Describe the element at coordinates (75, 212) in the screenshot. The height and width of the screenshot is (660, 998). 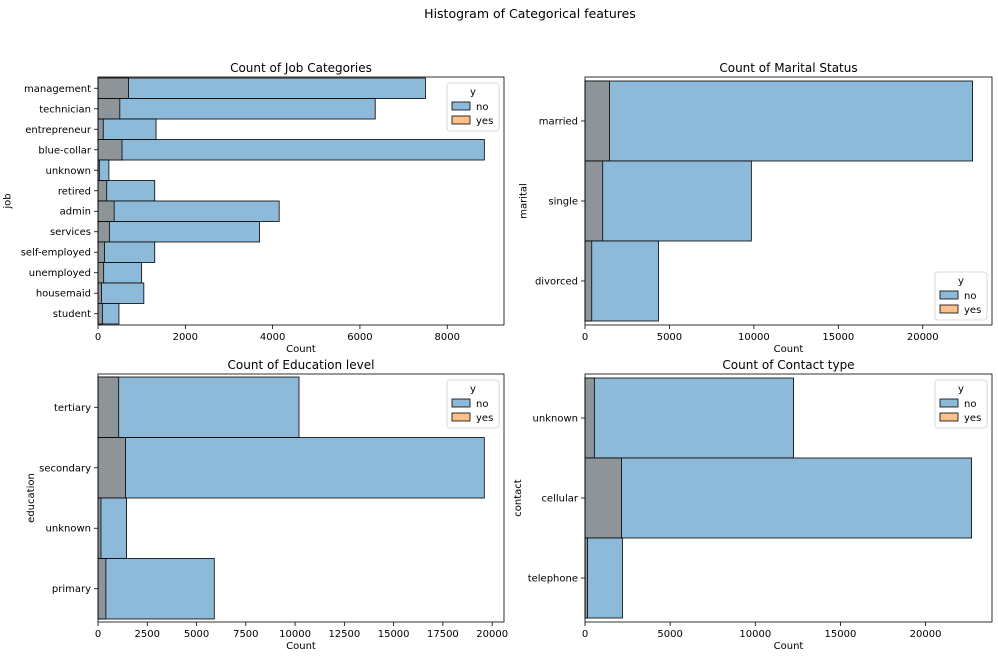
I see `y-tick-label: admin` at that location.